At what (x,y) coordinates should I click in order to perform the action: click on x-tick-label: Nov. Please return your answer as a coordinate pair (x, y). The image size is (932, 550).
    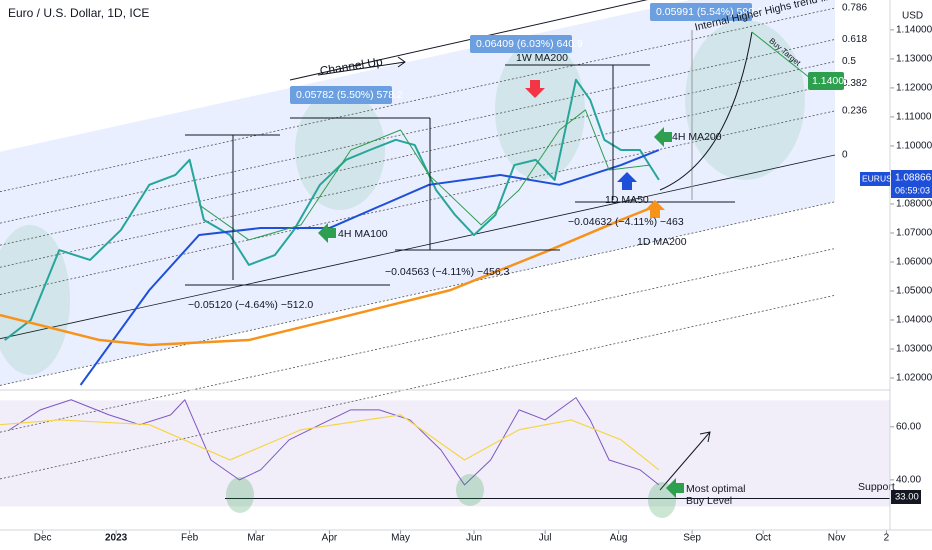
    Looking at the image, I should click on (837, 538).